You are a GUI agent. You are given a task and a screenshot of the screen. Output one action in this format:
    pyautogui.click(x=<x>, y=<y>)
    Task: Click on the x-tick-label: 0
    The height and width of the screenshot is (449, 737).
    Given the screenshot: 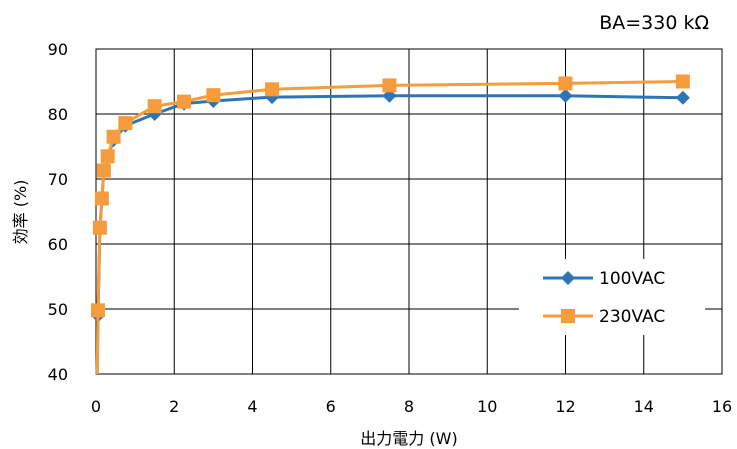 What is the action you would take?
    pyautogui.click(x=96, y=406)
    